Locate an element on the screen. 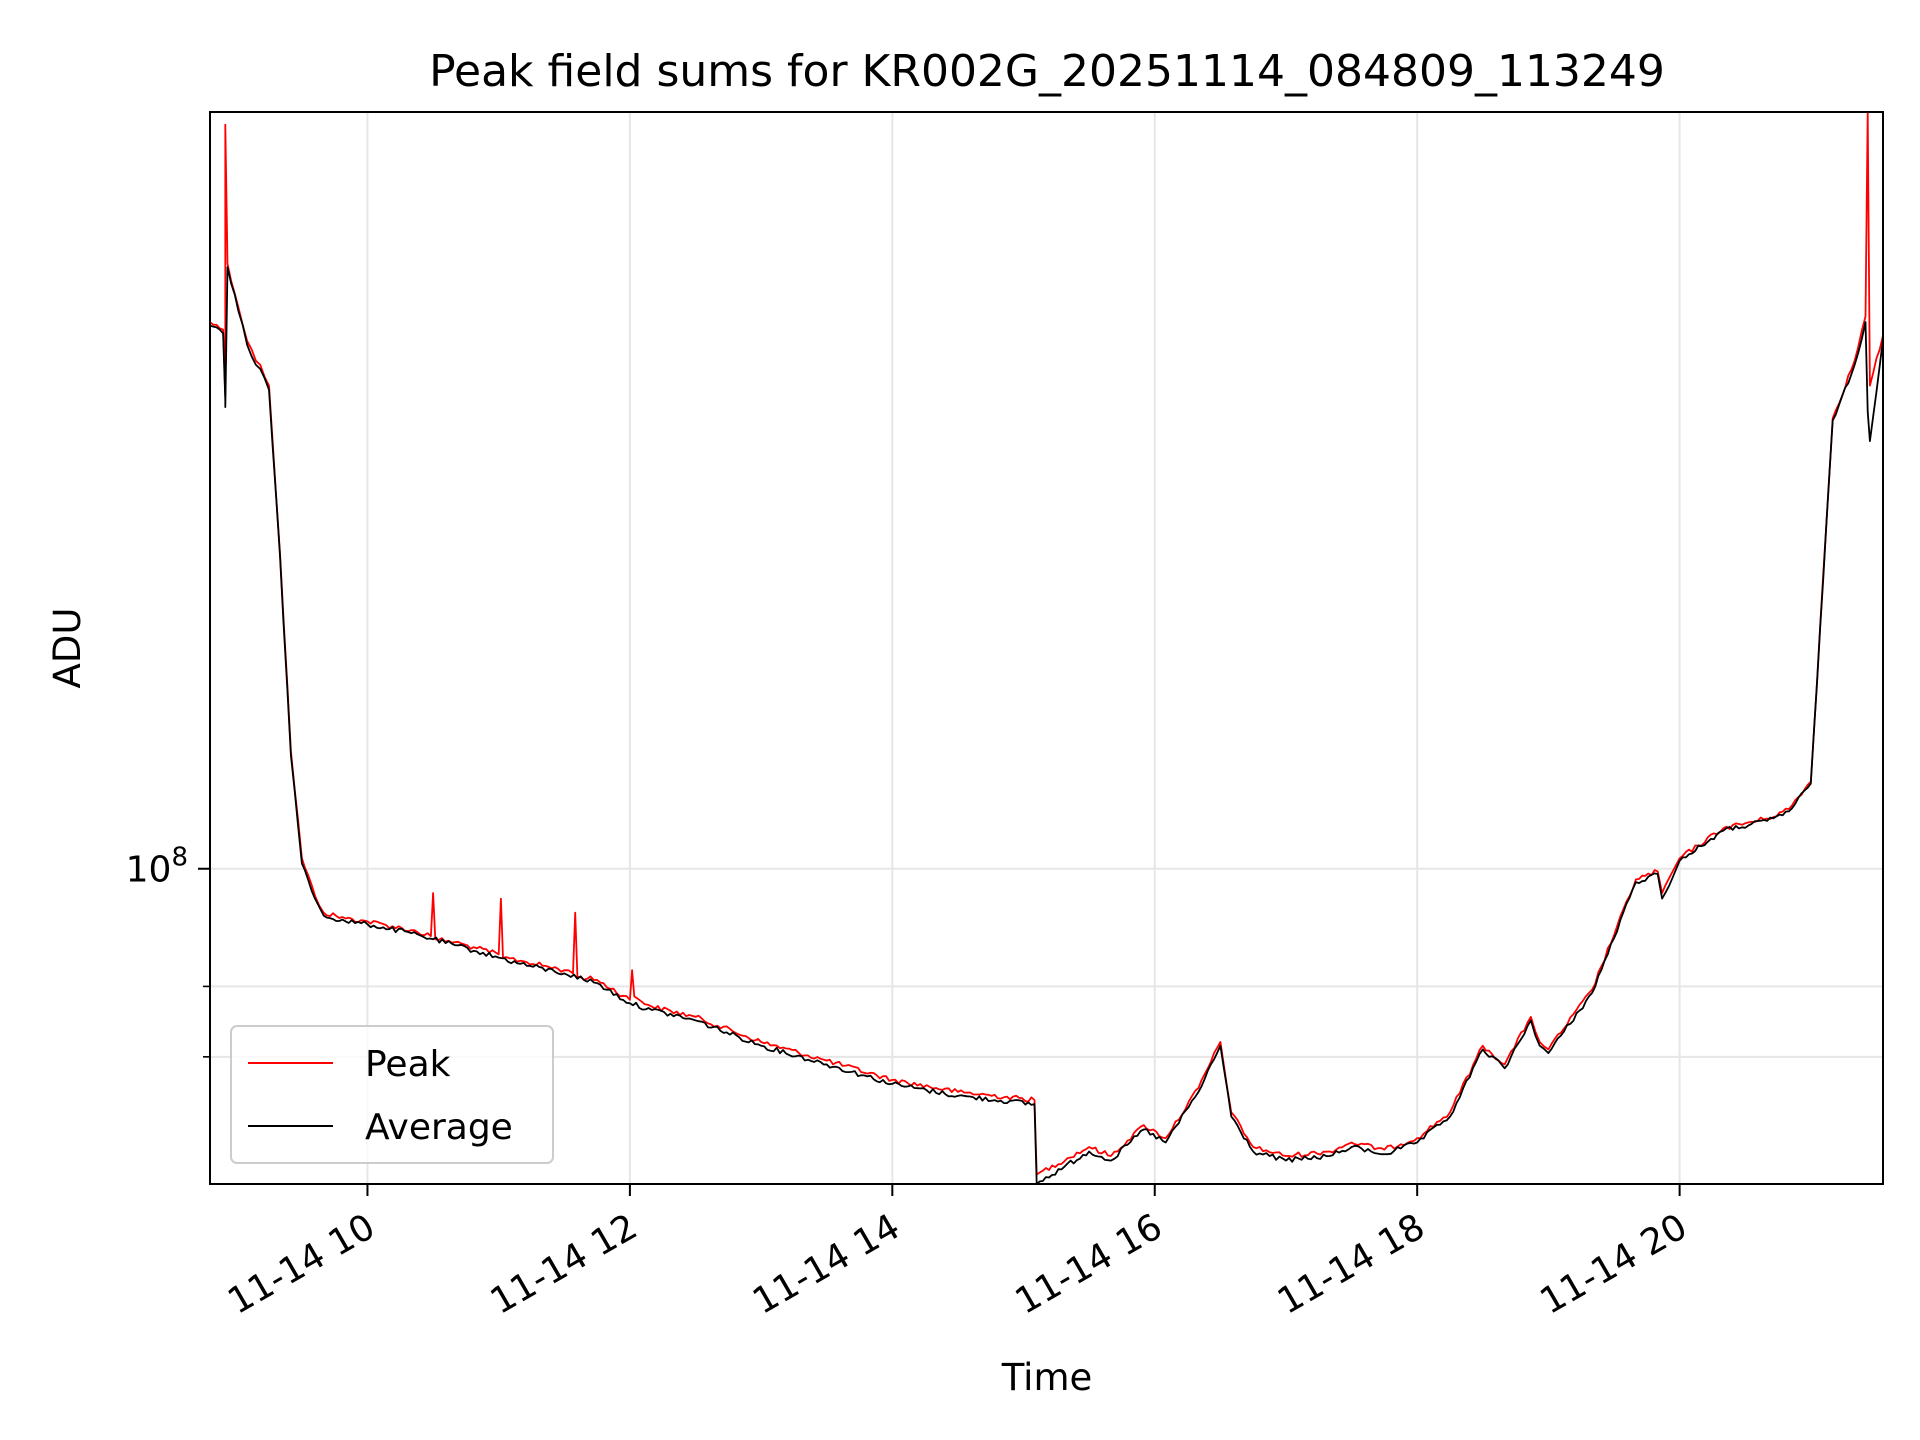 This screenshot has width=1920, height=1440. legend-box is located at coordinates (392, 1094).